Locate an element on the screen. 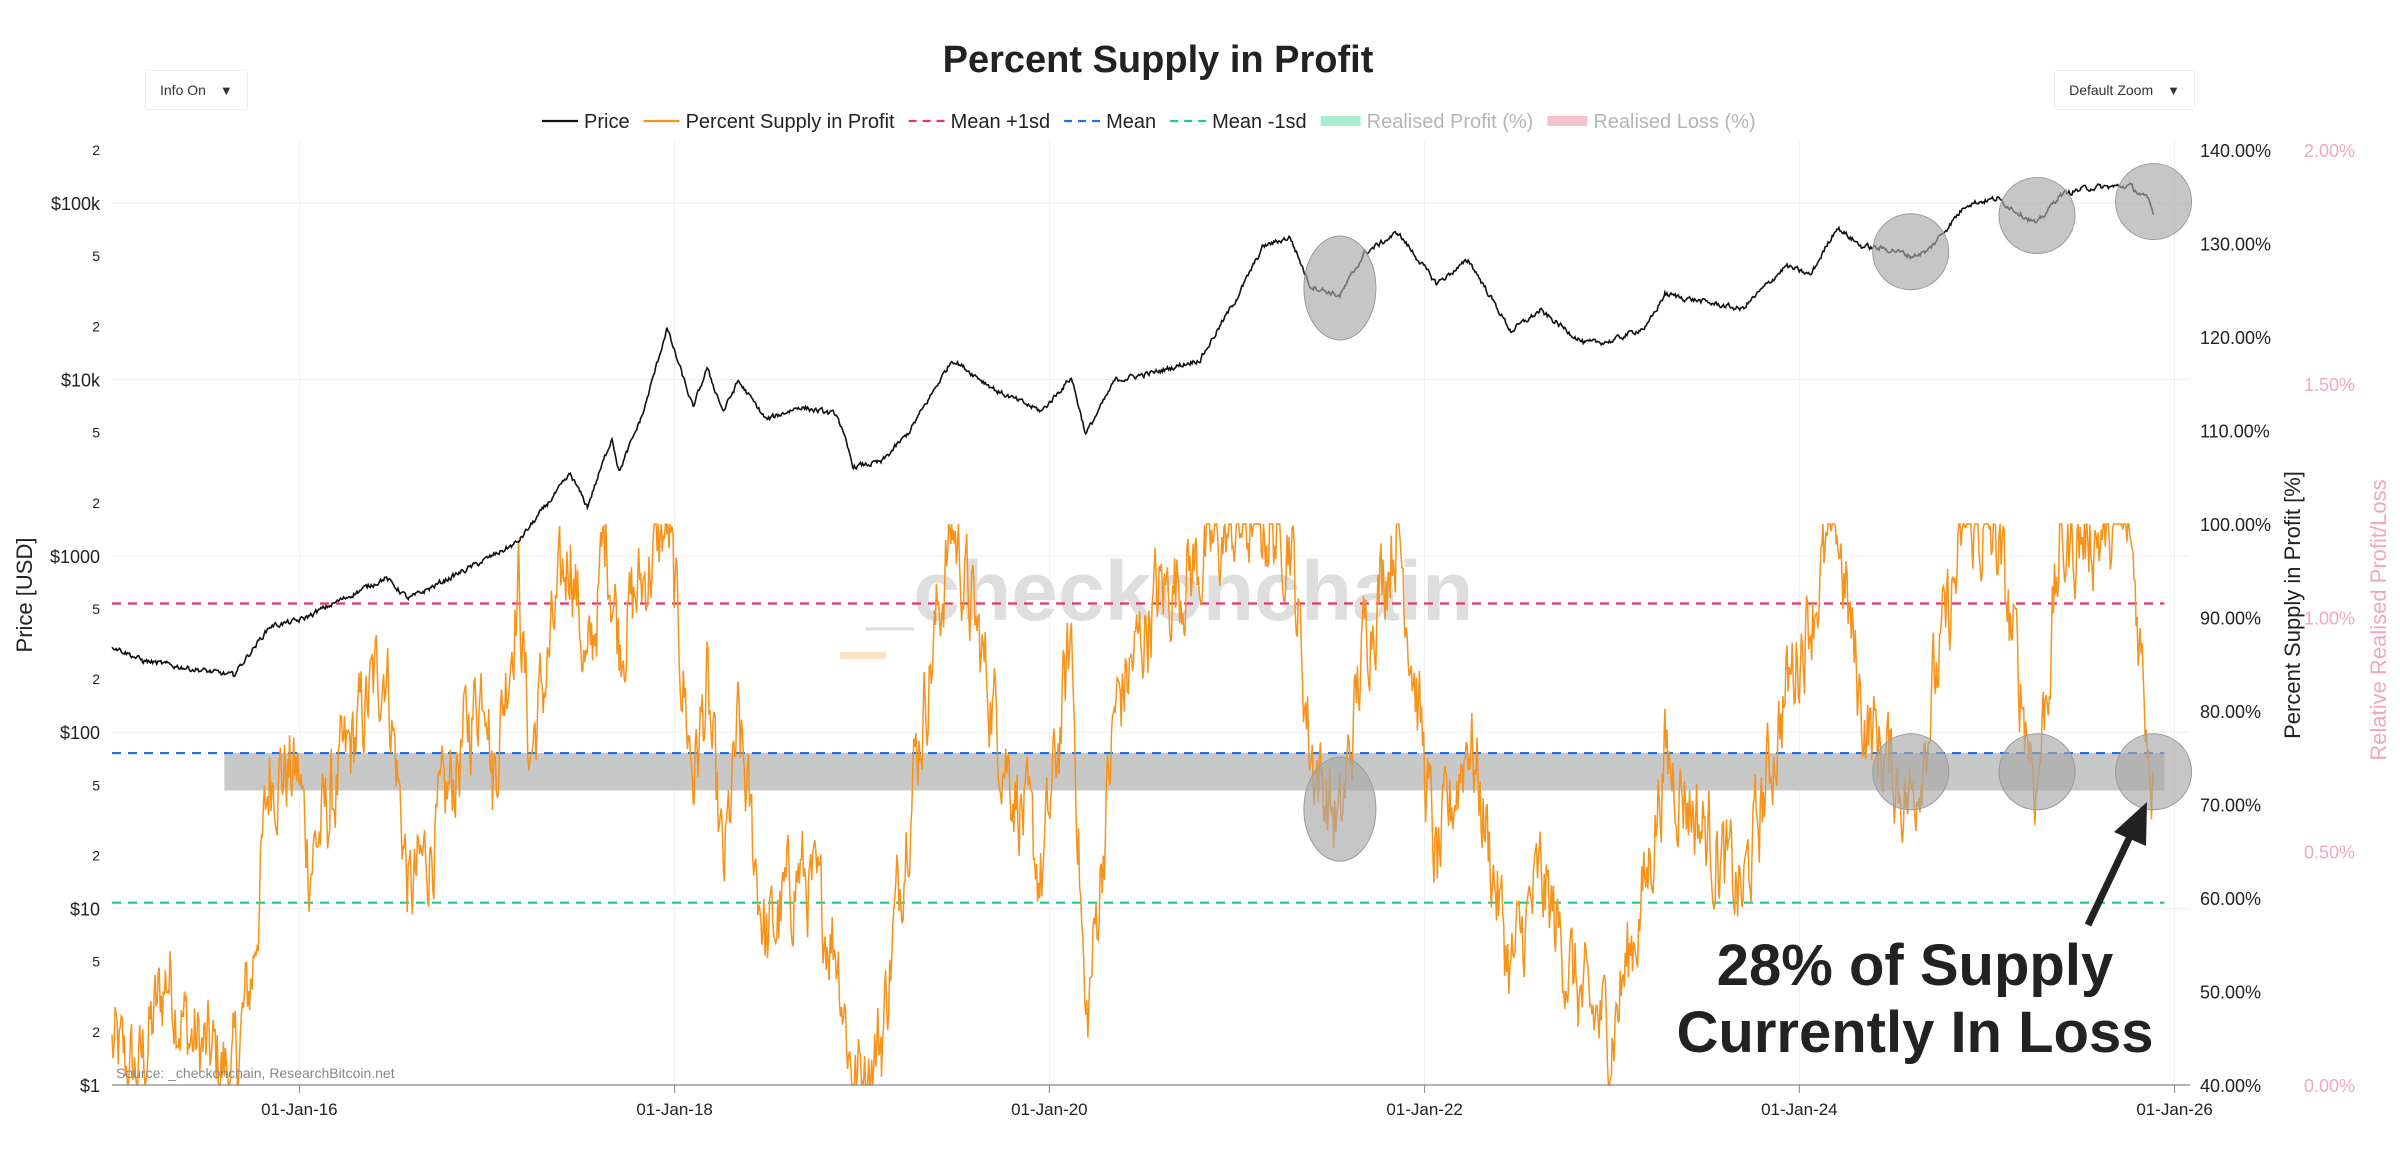 This screenshot has height=1169, width=2400. x-tick-label: 01-Jan-26 is located at coordinates (2174, 1109).